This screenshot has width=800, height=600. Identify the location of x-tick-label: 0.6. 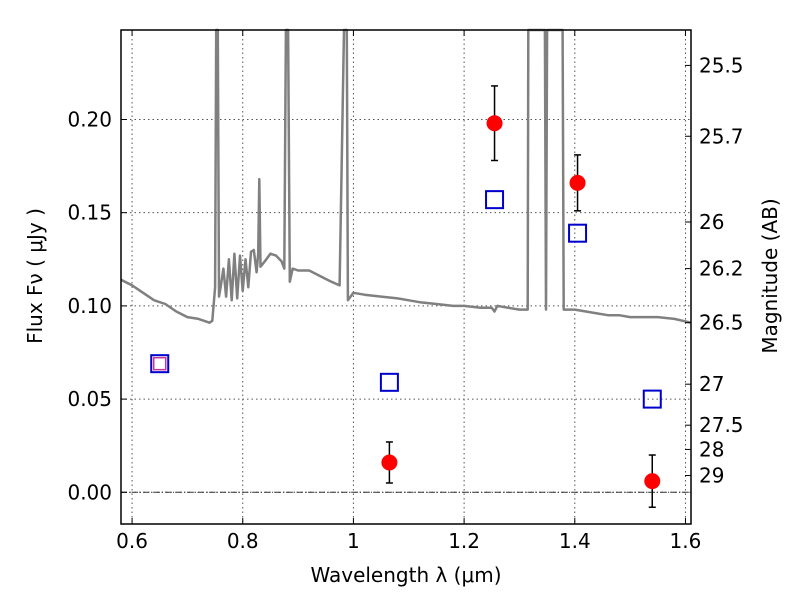
(132, 541).